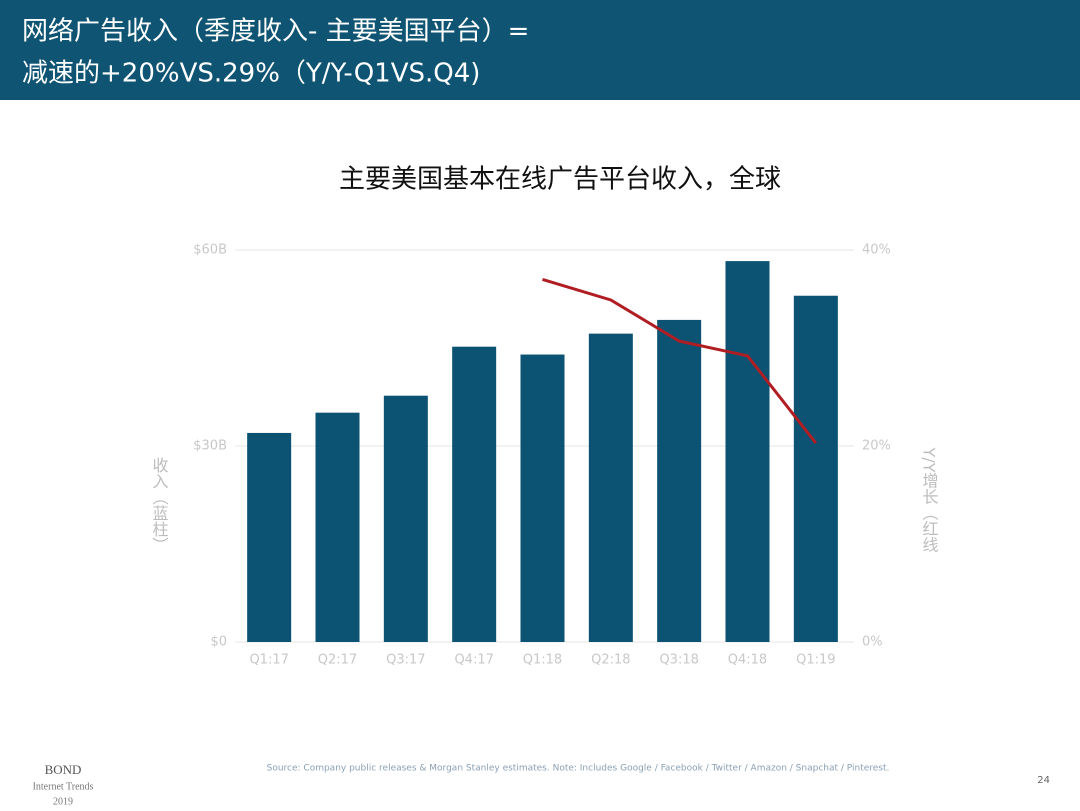 Image resolution: width=1080 pixels, height=811 pixels. What do you see at coordinates (63, 801) in the screenshot?
I see `logo-year: 2019` at bounding box center [63, 801].